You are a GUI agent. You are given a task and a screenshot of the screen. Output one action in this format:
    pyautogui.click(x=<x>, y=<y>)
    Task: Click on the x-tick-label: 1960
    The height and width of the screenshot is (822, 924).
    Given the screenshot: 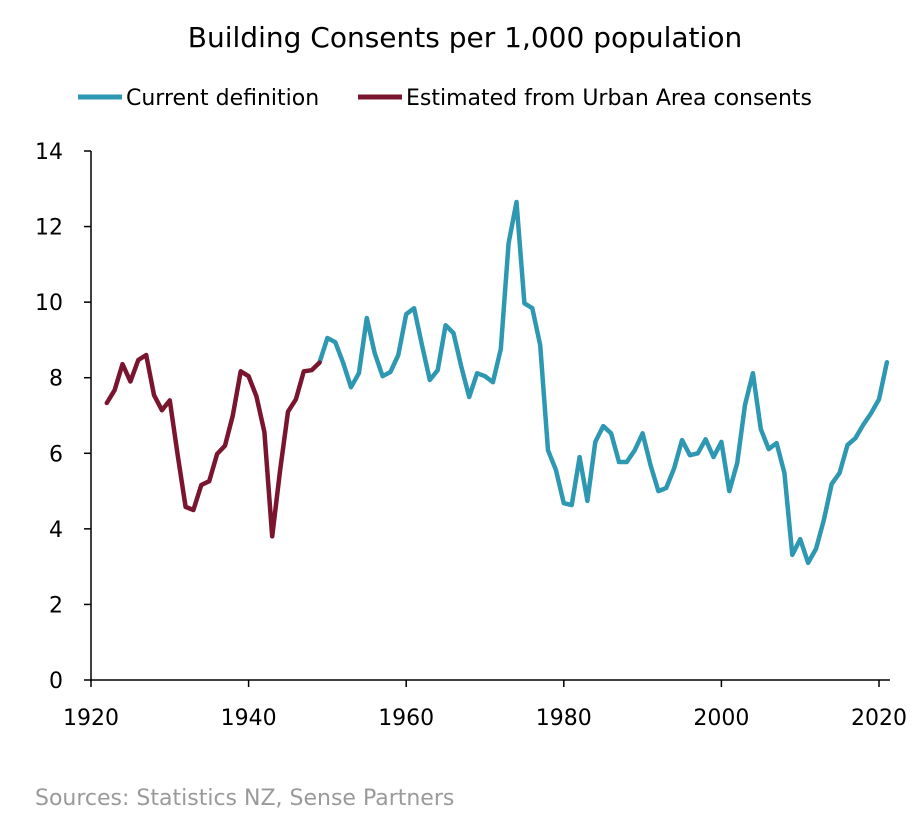 What is the action you would take?
    pyautogui.click(x=406, y=718)
    